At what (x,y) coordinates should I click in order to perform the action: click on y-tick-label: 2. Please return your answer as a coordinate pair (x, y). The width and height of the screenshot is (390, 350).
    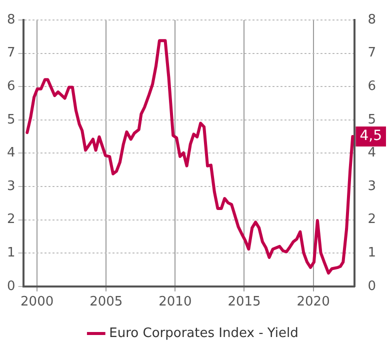
    Looking at the image, I should click on (11, 220).